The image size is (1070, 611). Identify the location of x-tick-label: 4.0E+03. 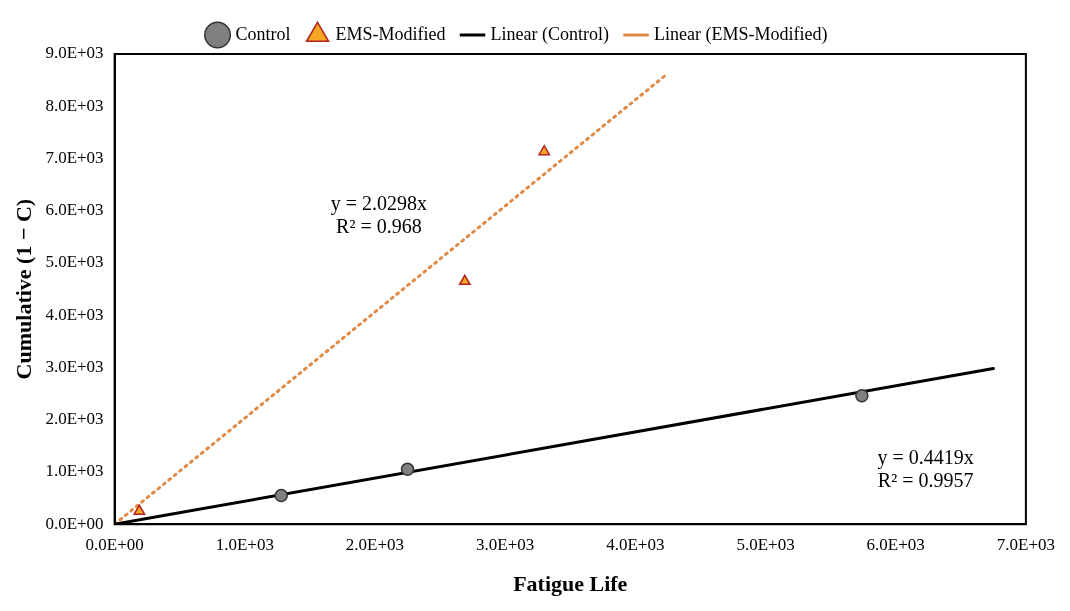
(635, 544).